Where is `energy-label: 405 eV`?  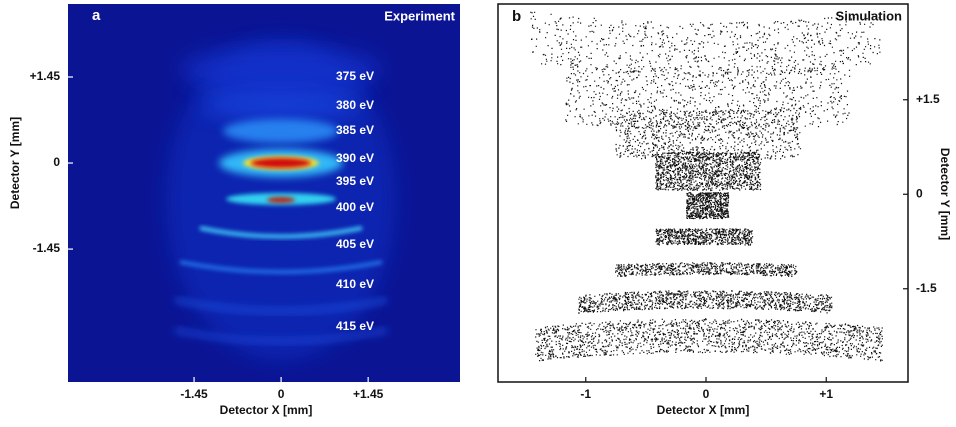
energy-label: 405 eV is located at coordinates (355, 244).